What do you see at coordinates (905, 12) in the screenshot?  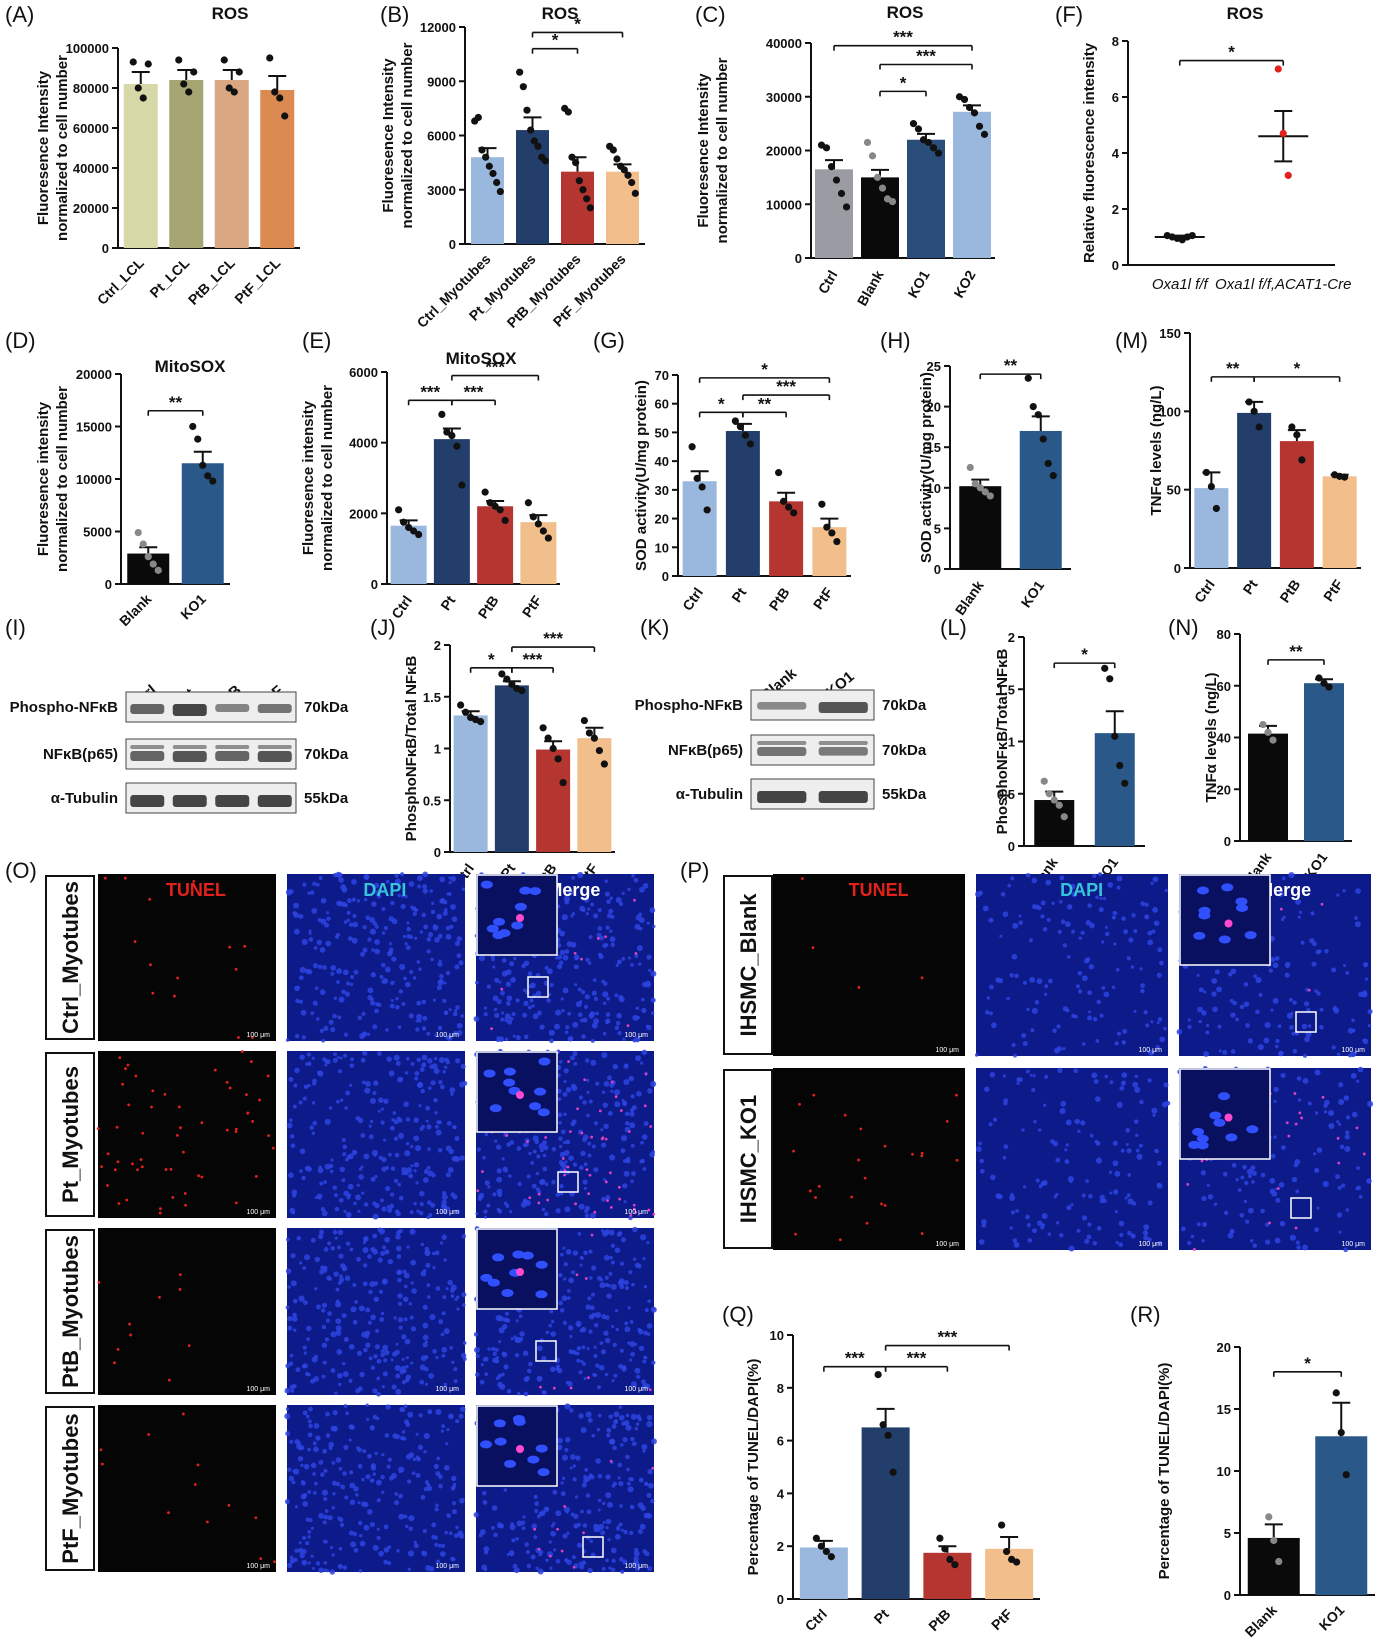 I see `chart-title: ROS` at bounding box center [905, 12].